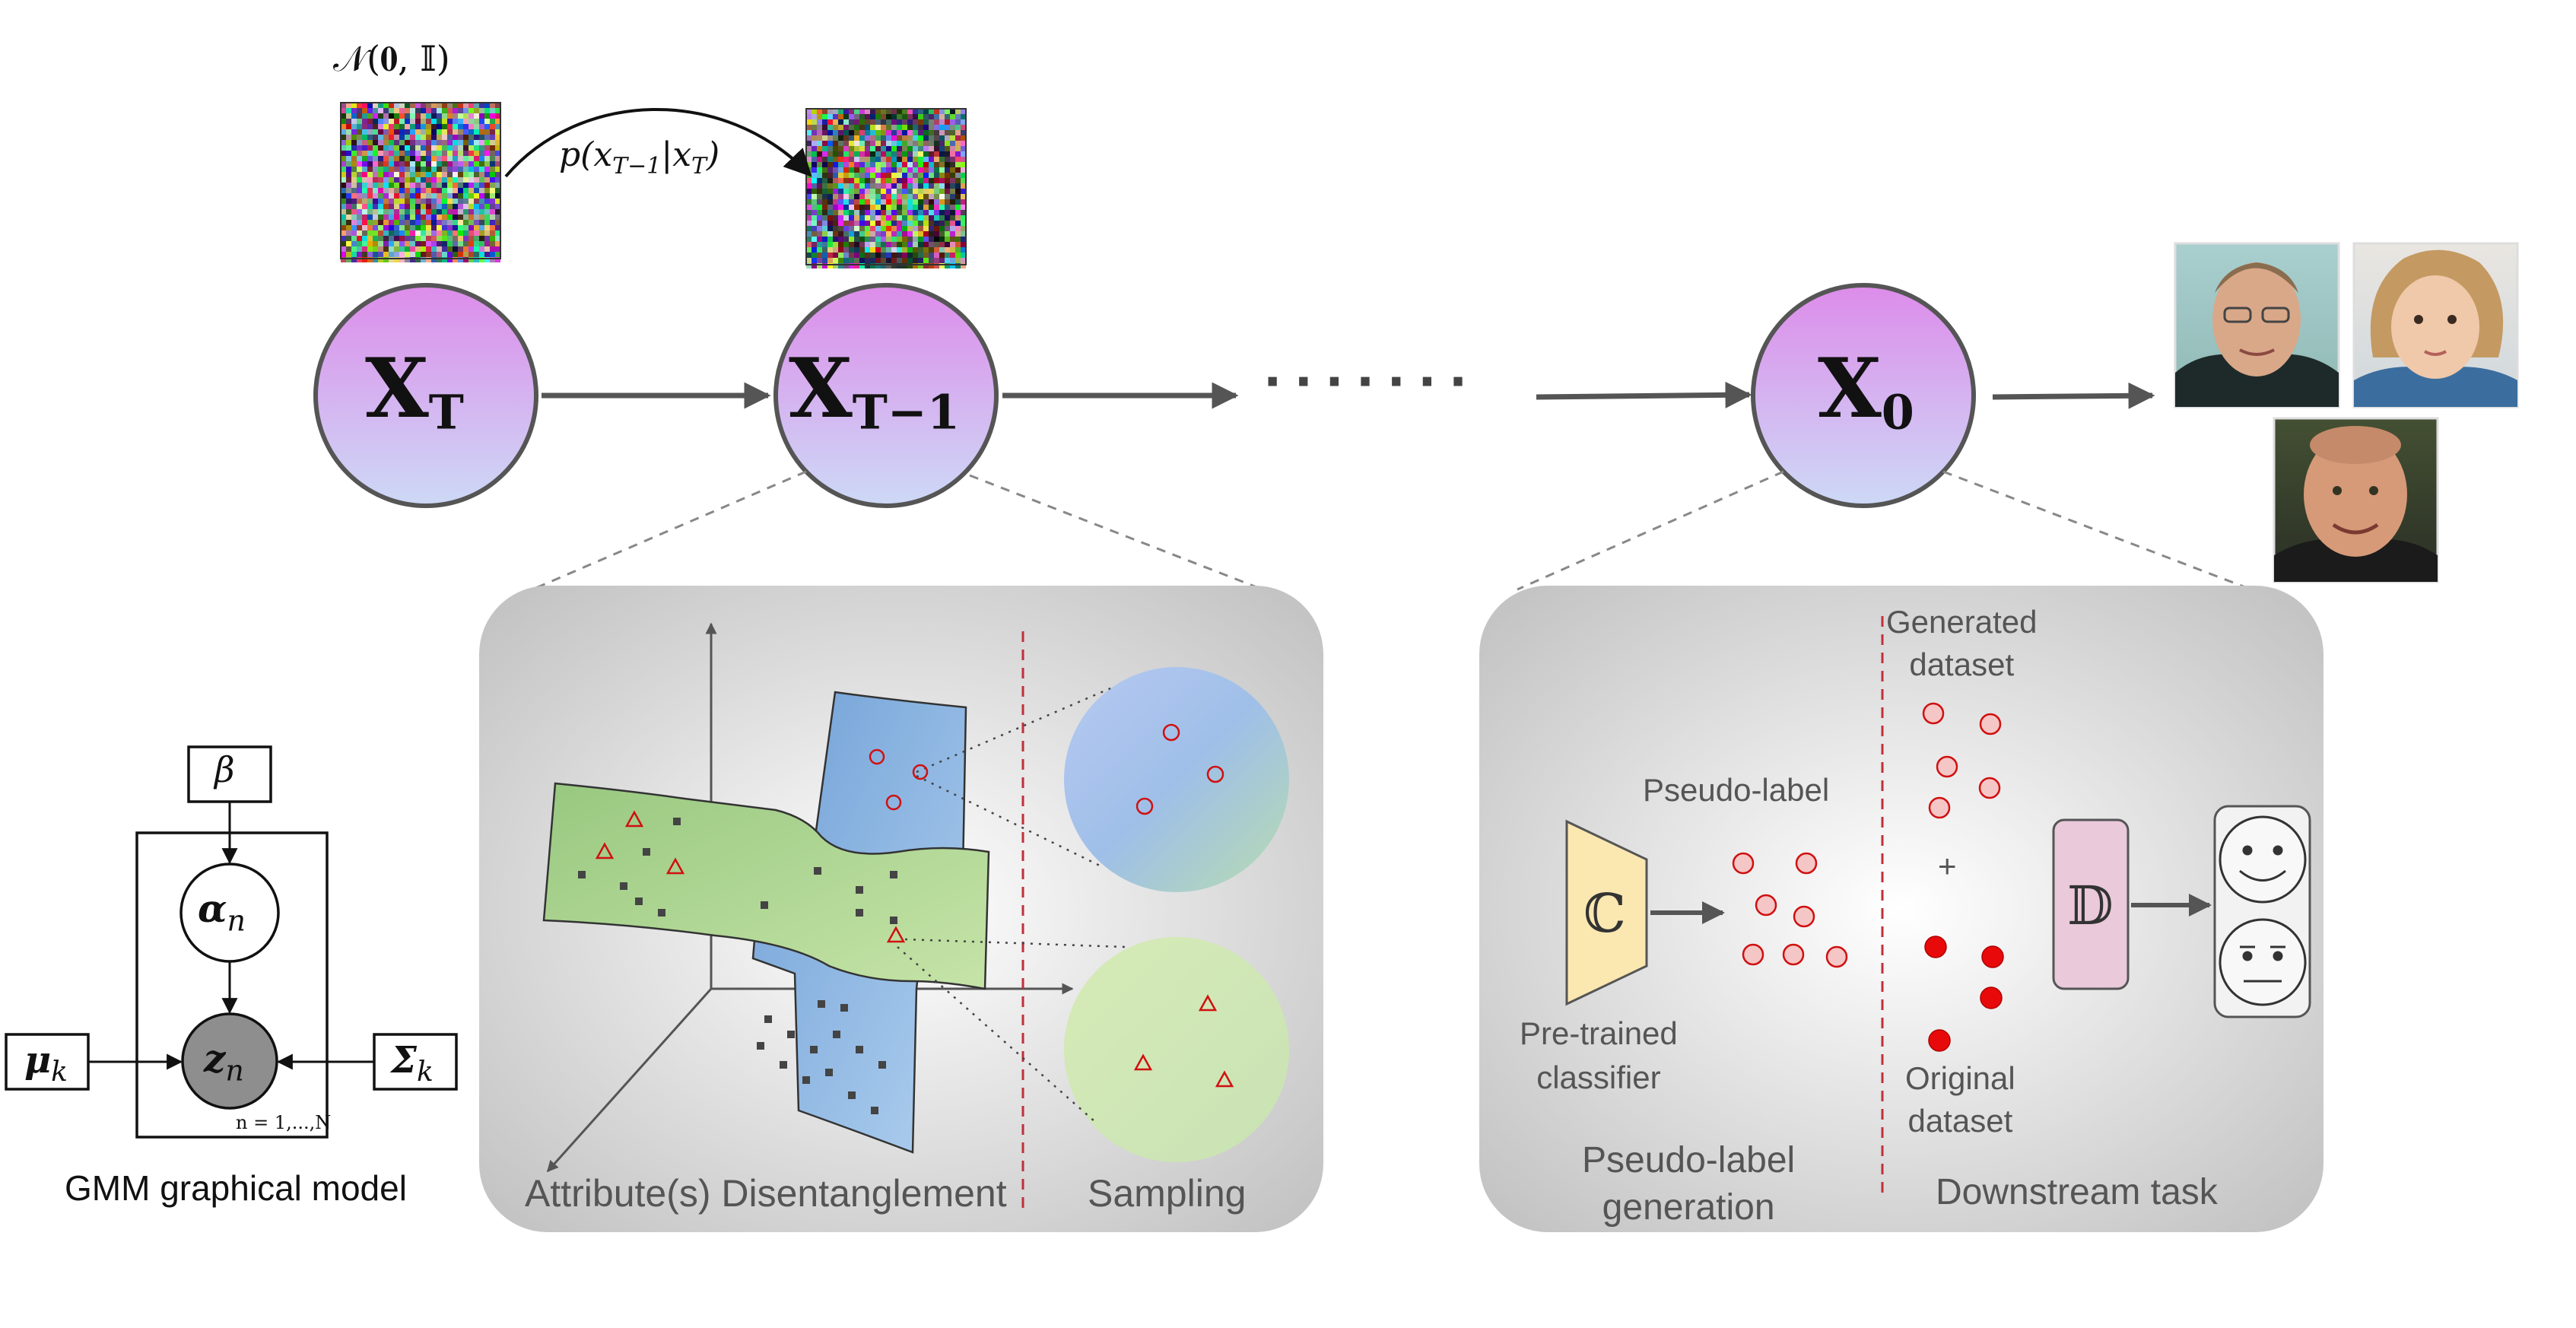 The height and width of the screenshot is (1328, 2576). I want to click on sampling-circle-green, so click(1176, 1049).